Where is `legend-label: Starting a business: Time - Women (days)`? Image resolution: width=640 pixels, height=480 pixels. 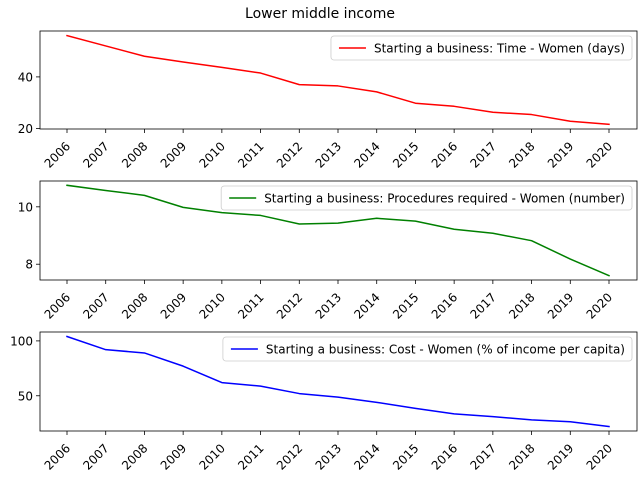
legend-label: Starting a business: Time - Women (days) is located at coordinates (499, 49).